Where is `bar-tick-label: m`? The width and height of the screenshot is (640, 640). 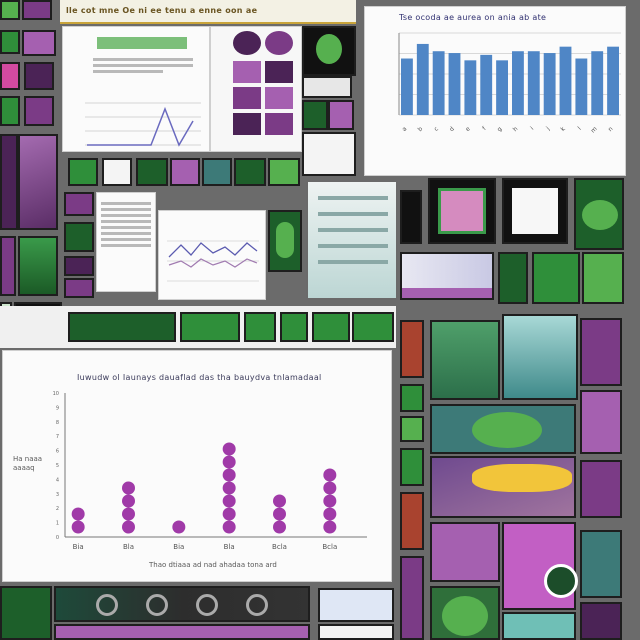
bar-tick-label: m is located at coordinates (594, 129).